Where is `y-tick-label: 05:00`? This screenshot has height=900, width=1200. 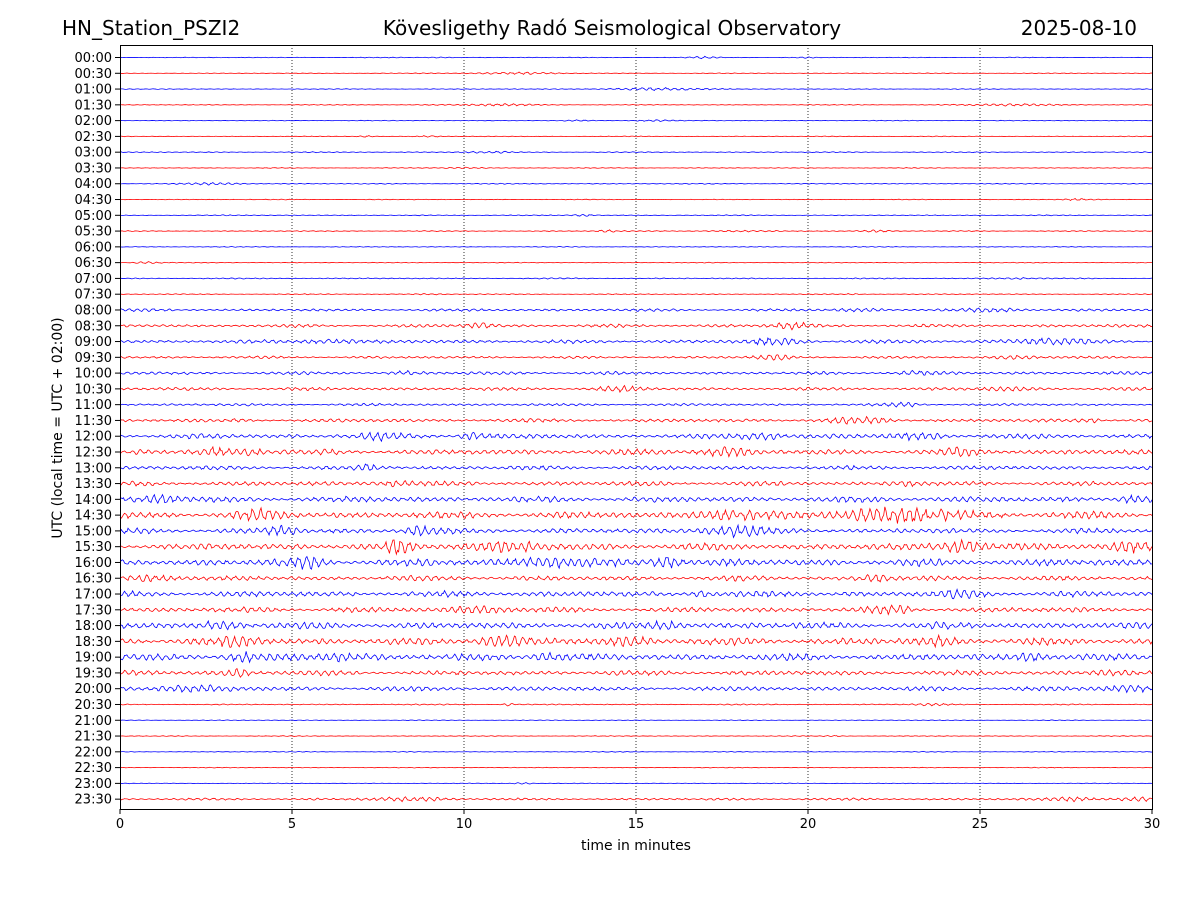 y-tick-label: 05:00 is located at coordinates (93, 216).